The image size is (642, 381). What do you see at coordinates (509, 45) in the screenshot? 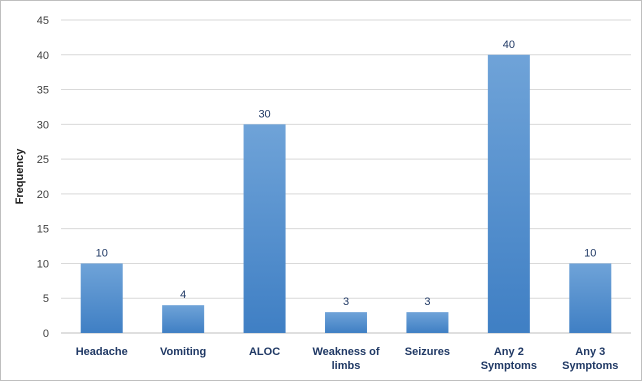
I see `data-label: 40` at bounding box center [509, 45].